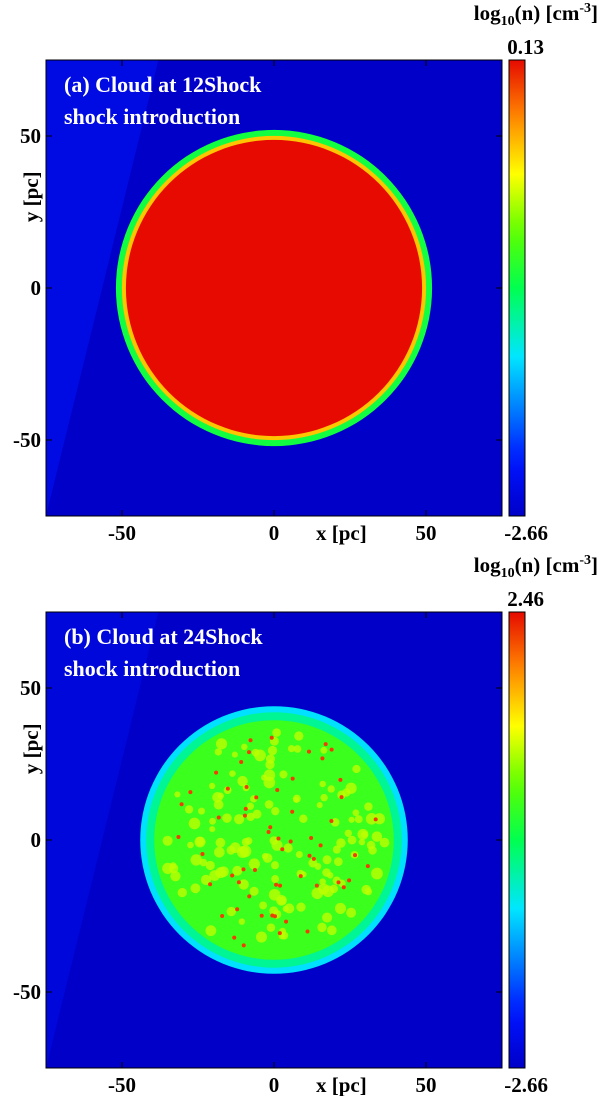 Image resolution: width=602 pixels, height=1096 pixels. Describe the element at coordinates (152, 116) in the screenshot. I see `panel-title-line2: shock introduction` at that location.